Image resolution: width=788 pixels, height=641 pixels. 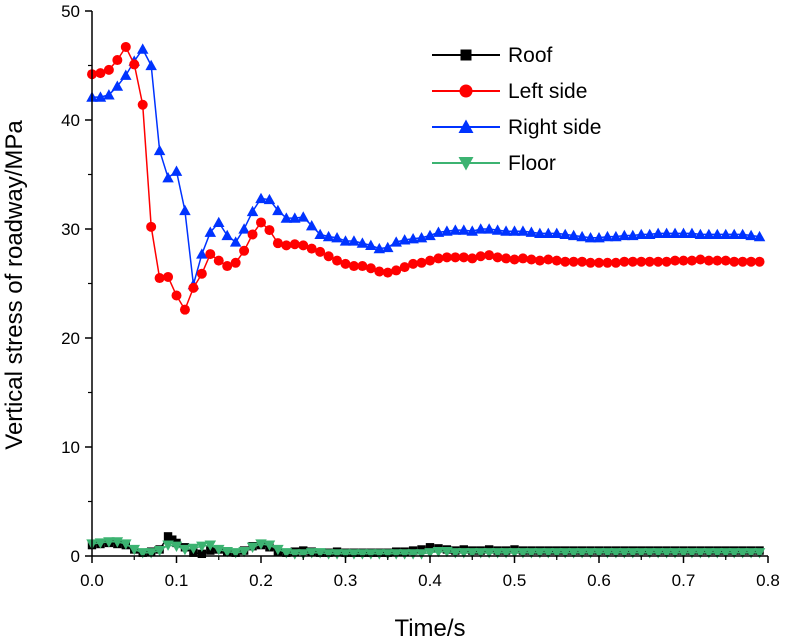 I want to click on legend-label-floor: Floor, so click(x=532, y=163).